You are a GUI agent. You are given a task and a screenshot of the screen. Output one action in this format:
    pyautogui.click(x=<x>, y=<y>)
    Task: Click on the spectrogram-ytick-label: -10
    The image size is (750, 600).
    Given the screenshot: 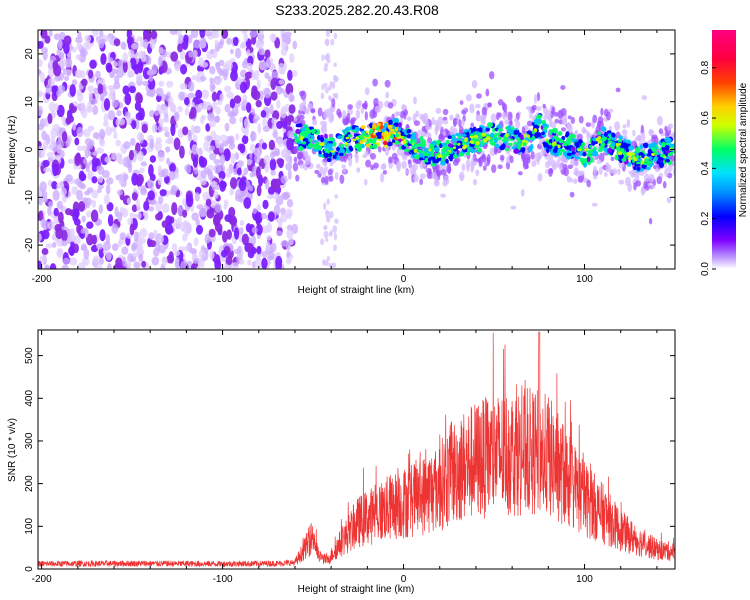 What is the action you would take?
    pyautogui.click(x=29, y=197)
    